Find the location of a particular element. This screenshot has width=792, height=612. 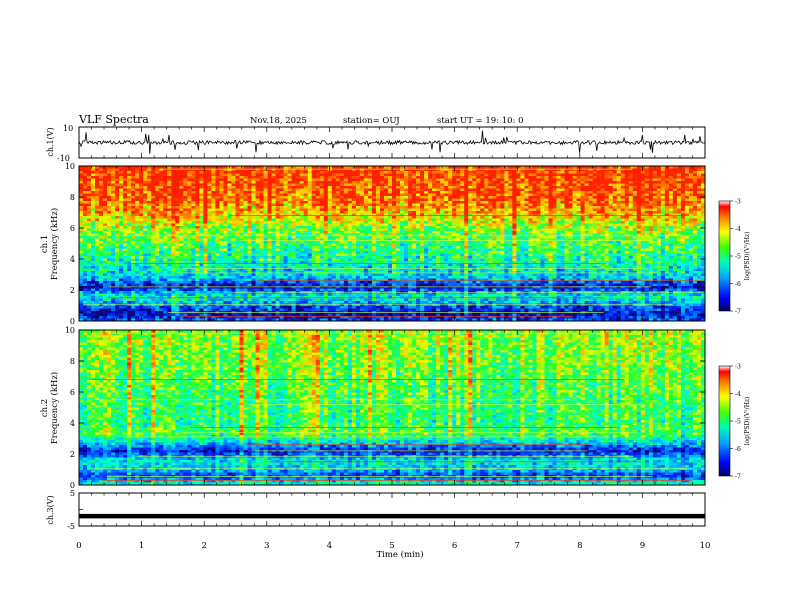

ch1-spectrogram-cell-2047 is located at coordinates (157, 200).